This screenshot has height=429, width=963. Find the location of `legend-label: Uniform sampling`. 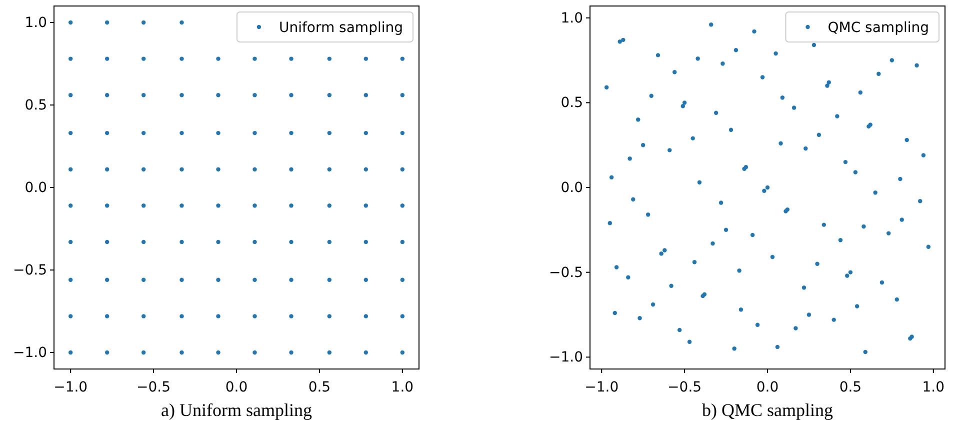

legend-label: Uniform sampling is located at coordinates (340, 28).